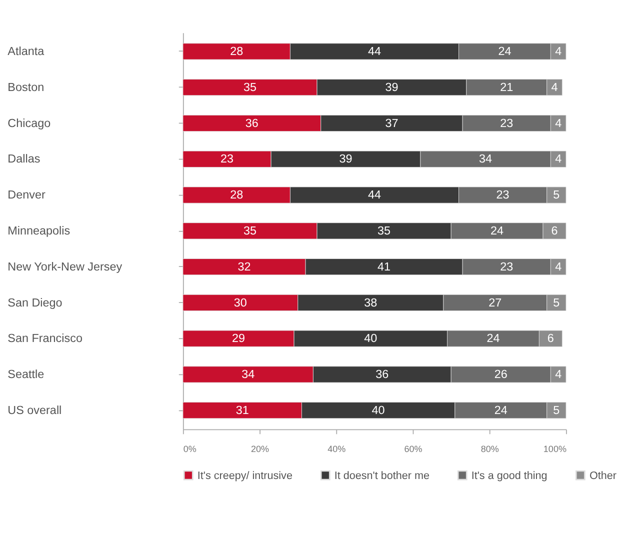  Describe the element at coordinates (391, 123) in the screenshot. I see `data-label: 37` at that location.